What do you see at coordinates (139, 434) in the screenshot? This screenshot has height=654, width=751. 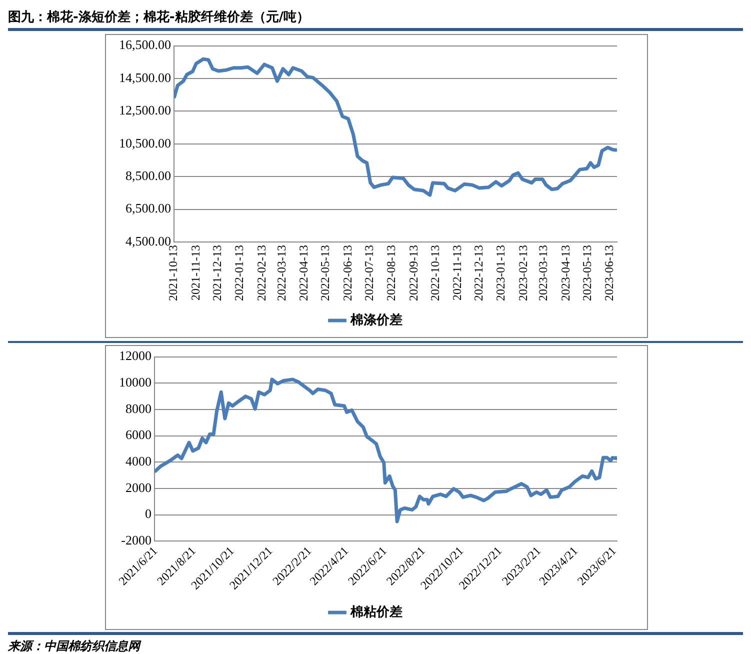 I see `y-tick-label: 6000` at bounding box center [139, 434].